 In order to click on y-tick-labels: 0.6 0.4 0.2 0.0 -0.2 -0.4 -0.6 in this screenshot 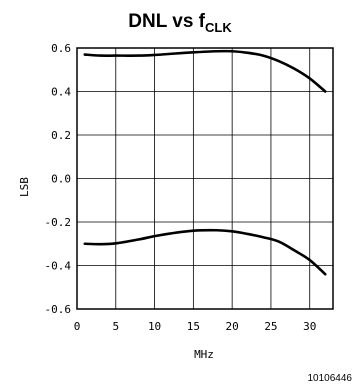, I will do `click(58, 179)`.